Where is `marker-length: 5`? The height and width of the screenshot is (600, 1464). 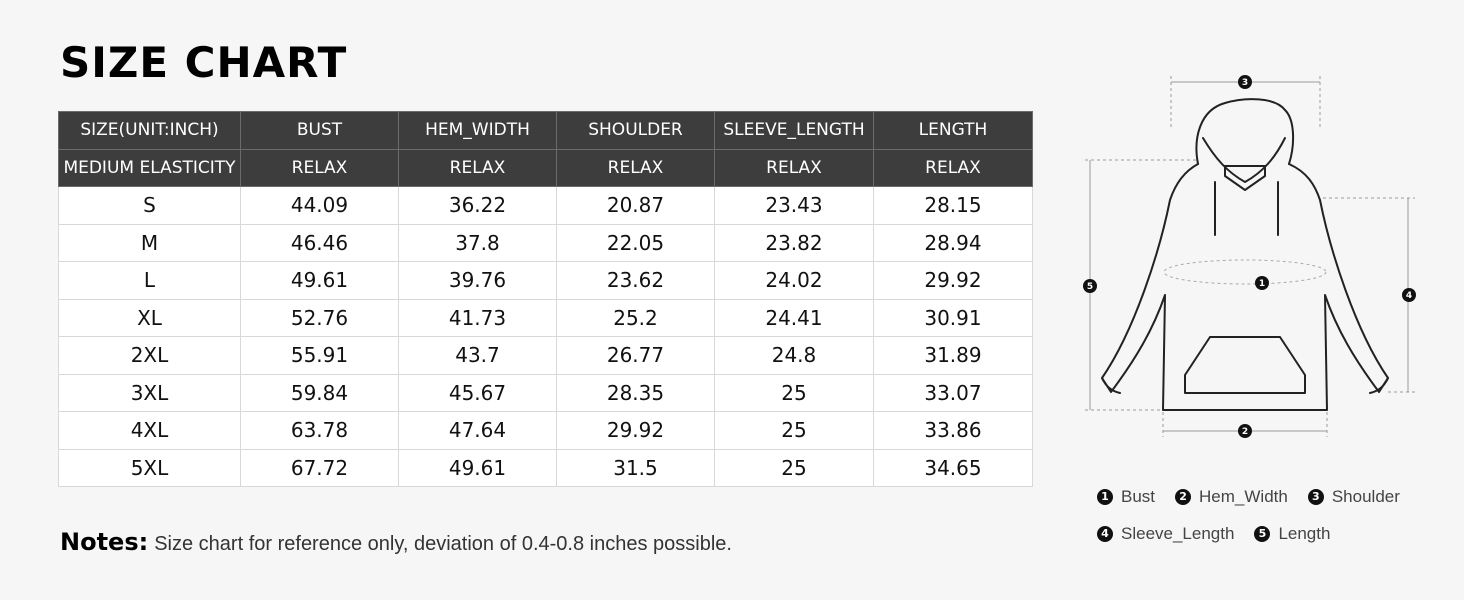
marker-length: 5 is located at coordinates (1090, 286).